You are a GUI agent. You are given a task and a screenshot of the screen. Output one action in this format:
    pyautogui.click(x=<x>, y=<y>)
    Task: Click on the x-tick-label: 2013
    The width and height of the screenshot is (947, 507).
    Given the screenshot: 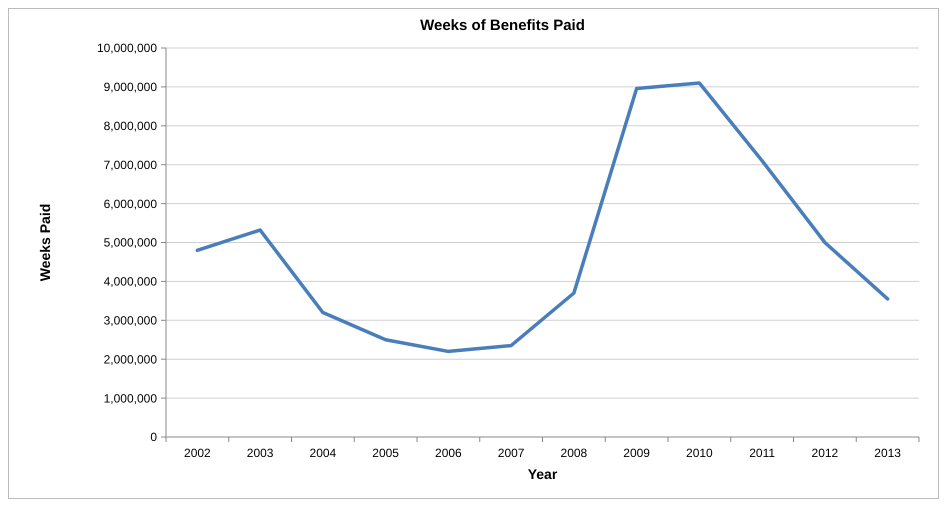 What is the action you would take?
    pyautogui.click(x=888, y=453)
    